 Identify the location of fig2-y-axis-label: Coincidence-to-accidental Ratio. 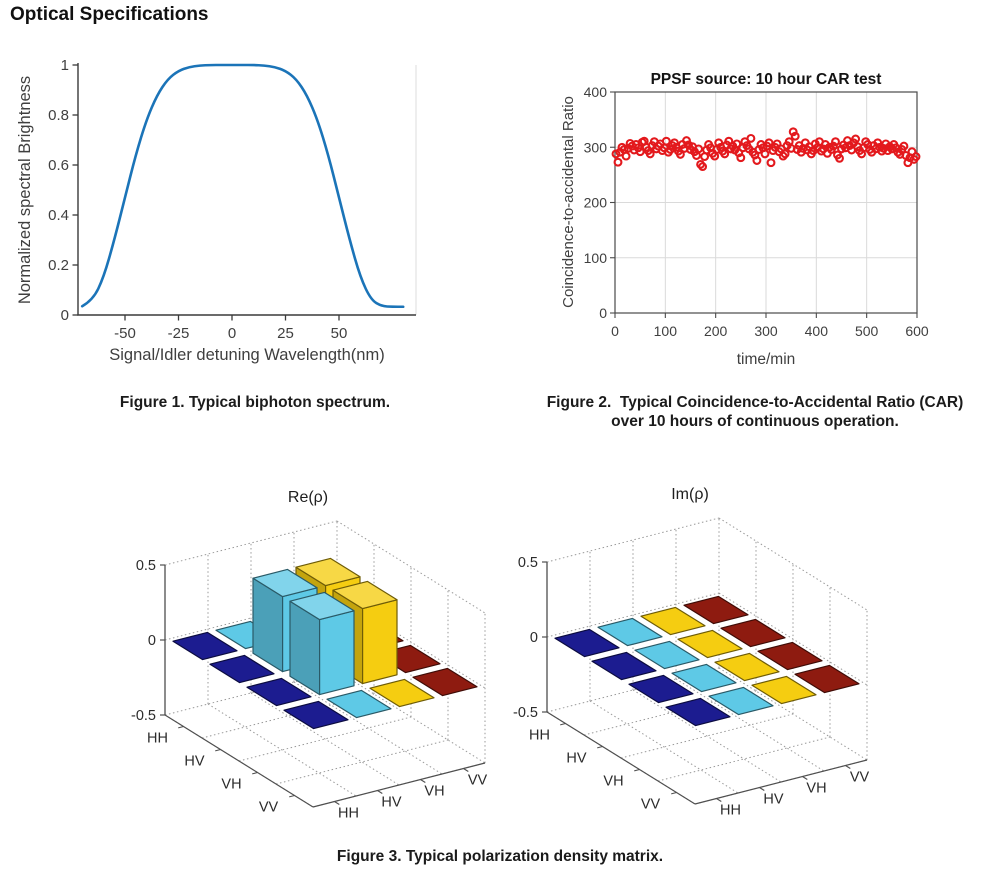
(568, 202).